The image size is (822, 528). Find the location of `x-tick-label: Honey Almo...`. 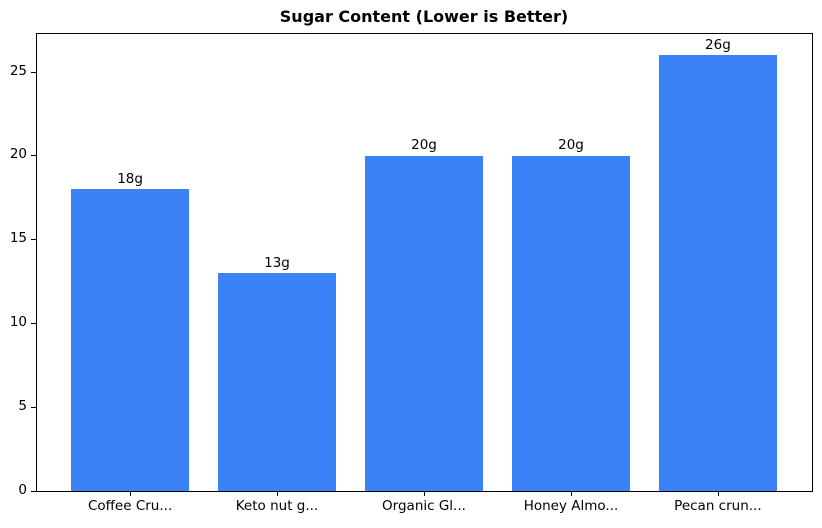

x-tick-label: Honey Almo... is located at coordinates (571, 506).